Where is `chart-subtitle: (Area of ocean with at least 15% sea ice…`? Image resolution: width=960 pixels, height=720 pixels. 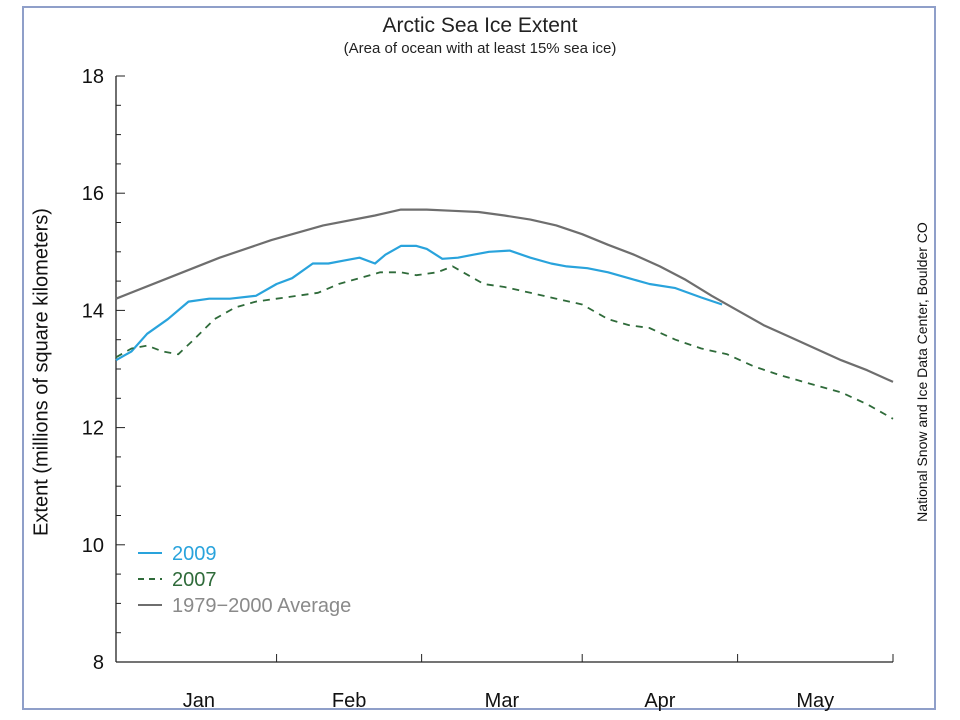 chart-subtitle: (Area of ocean with at least 15% sea ice… is located at coordinates (480, 48).